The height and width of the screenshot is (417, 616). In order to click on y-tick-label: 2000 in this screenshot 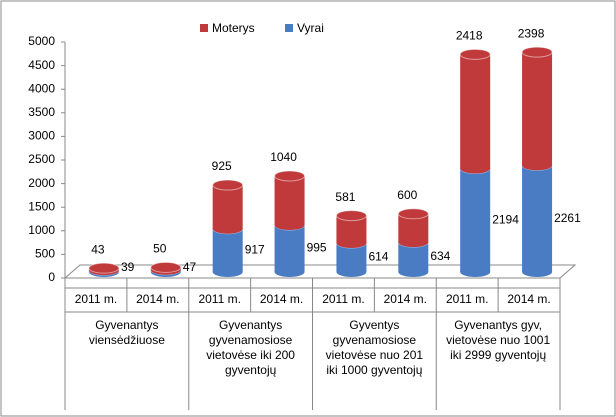, I will do `click(41, 183)`.